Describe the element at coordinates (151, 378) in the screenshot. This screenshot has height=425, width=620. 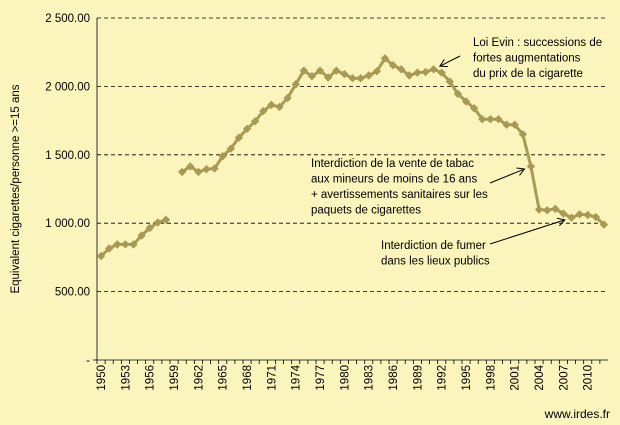
I see `x-tick-label: 1956` at that location.